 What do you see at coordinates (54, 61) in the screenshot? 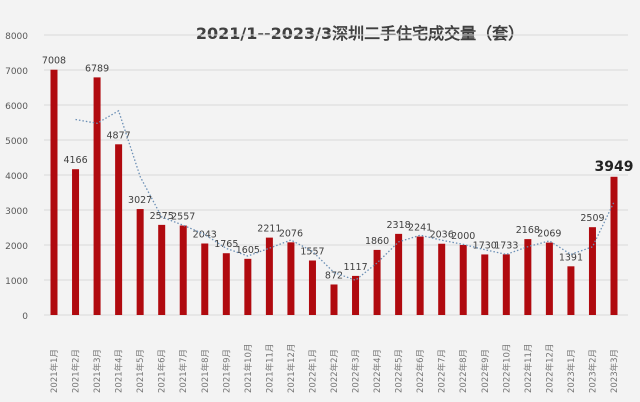
I see `data-label: 7008` at bounding box center [54, 61].